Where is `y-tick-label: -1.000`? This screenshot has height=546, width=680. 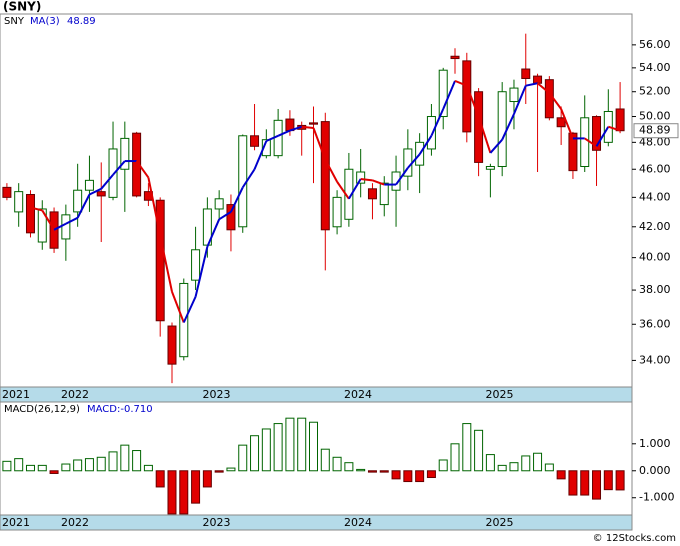 y-tick-label: -1.000 is located at coordinates (656, 497).